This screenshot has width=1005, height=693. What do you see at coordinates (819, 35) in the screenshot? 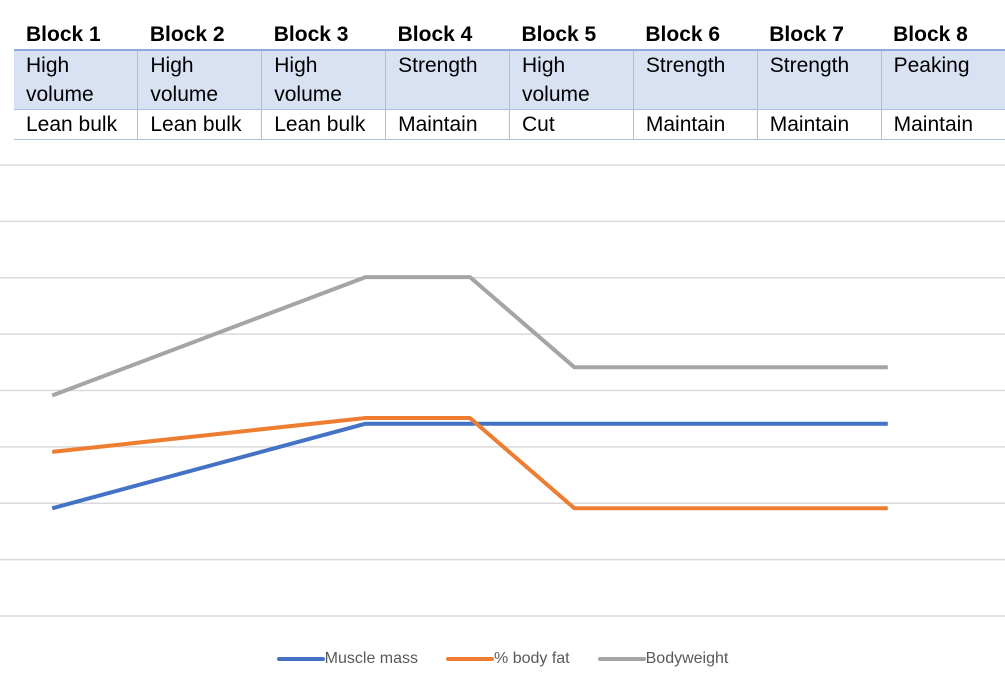
I see `block-header-cell: Block 7` at bounding box center [819, 35].